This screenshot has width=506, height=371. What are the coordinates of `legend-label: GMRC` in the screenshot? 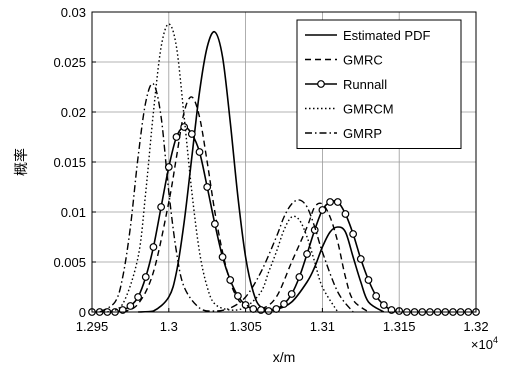 It's located at (363, 60).